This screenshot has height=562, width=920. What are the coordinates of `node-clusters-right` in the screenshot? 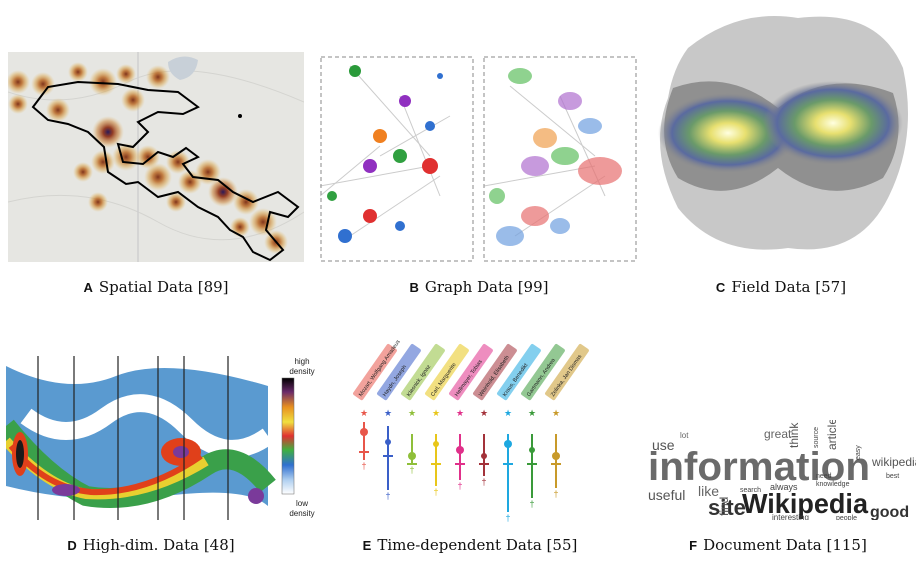 It's located at (555, 157).